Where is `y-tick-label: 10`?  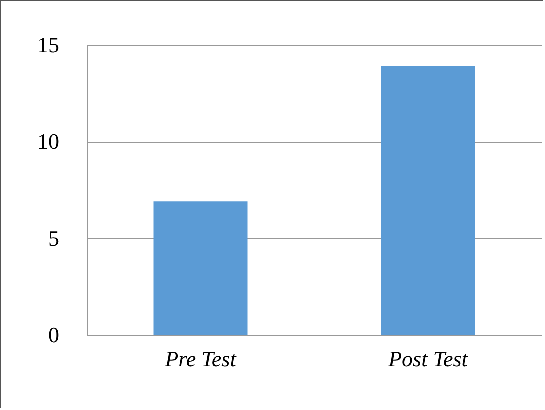
y-tick-label: 10 is located at coordinates (49, 141).